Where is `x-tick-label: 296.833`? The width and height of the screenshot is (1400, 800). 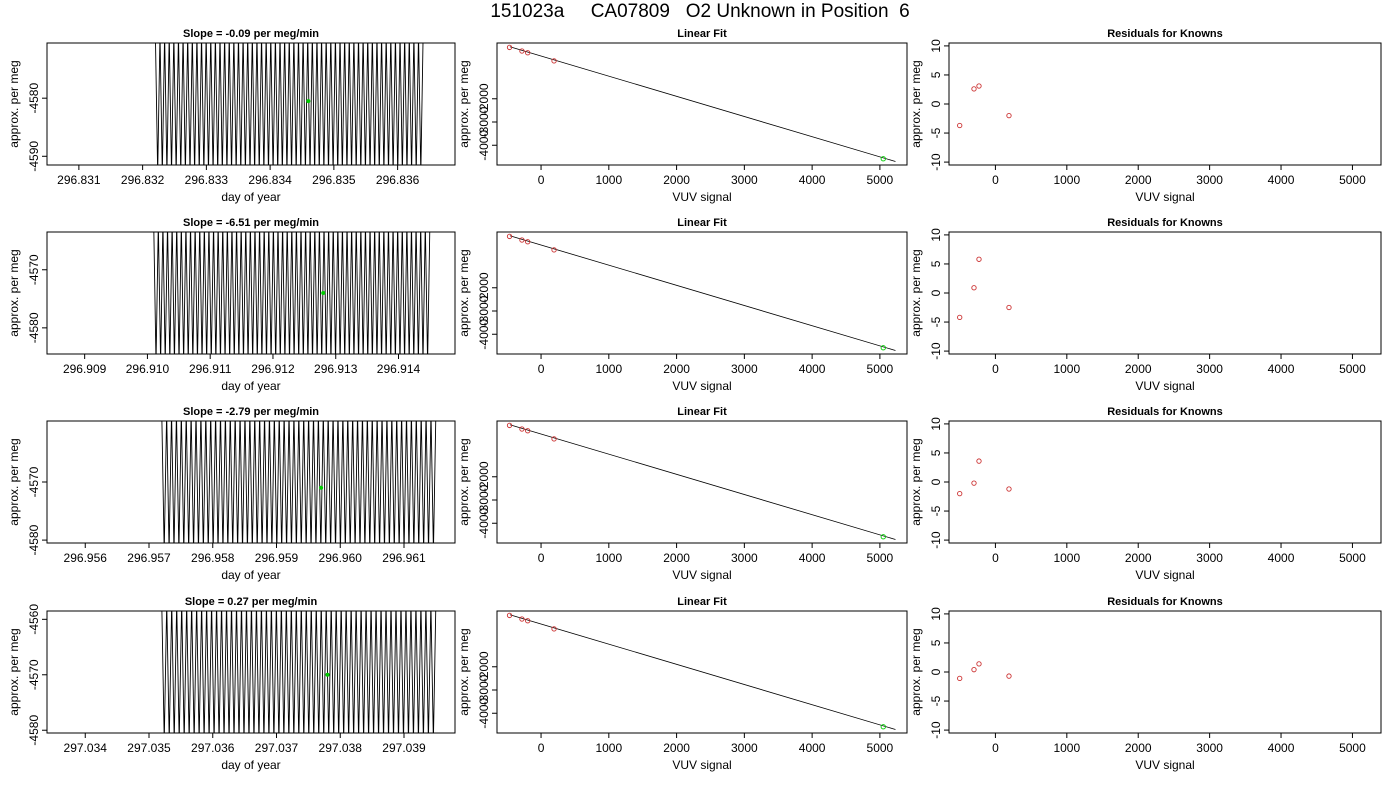
x-tick-label: 296.833 is located at coordinates (207, 180).